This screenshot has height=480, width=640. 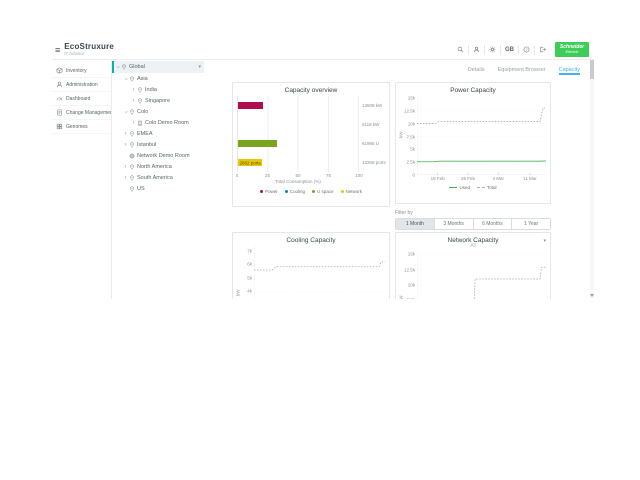 What do you see at coordinates (257, 144) in the screenshot?
I see `bar-u-space` at bounding box center [257, 144].